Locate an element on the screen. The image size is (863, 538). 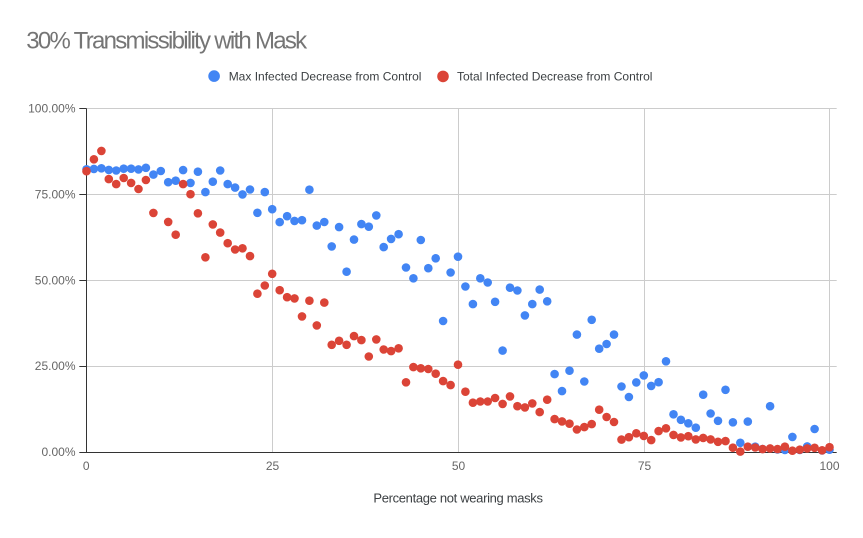
svg-text: 100 is located at coordinates (829, 466).